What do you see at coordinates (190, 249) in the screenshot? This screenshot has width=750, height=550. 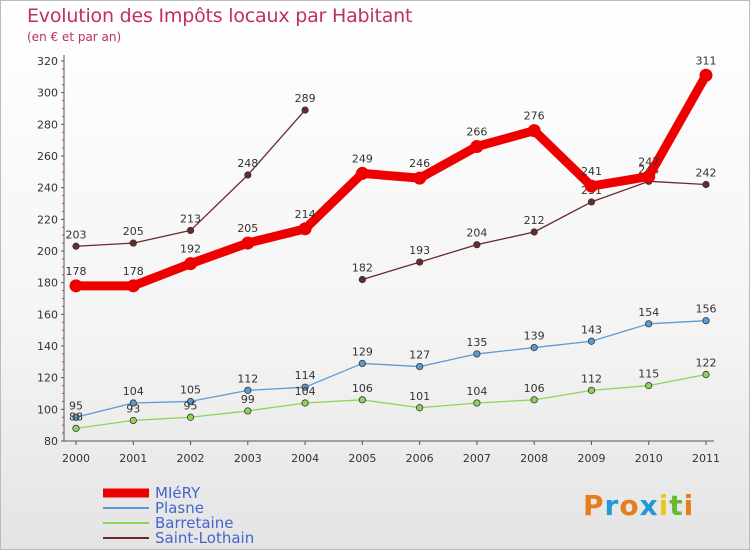 I see `data-label-mi-ry: 192` at bounding box center [190, 249].